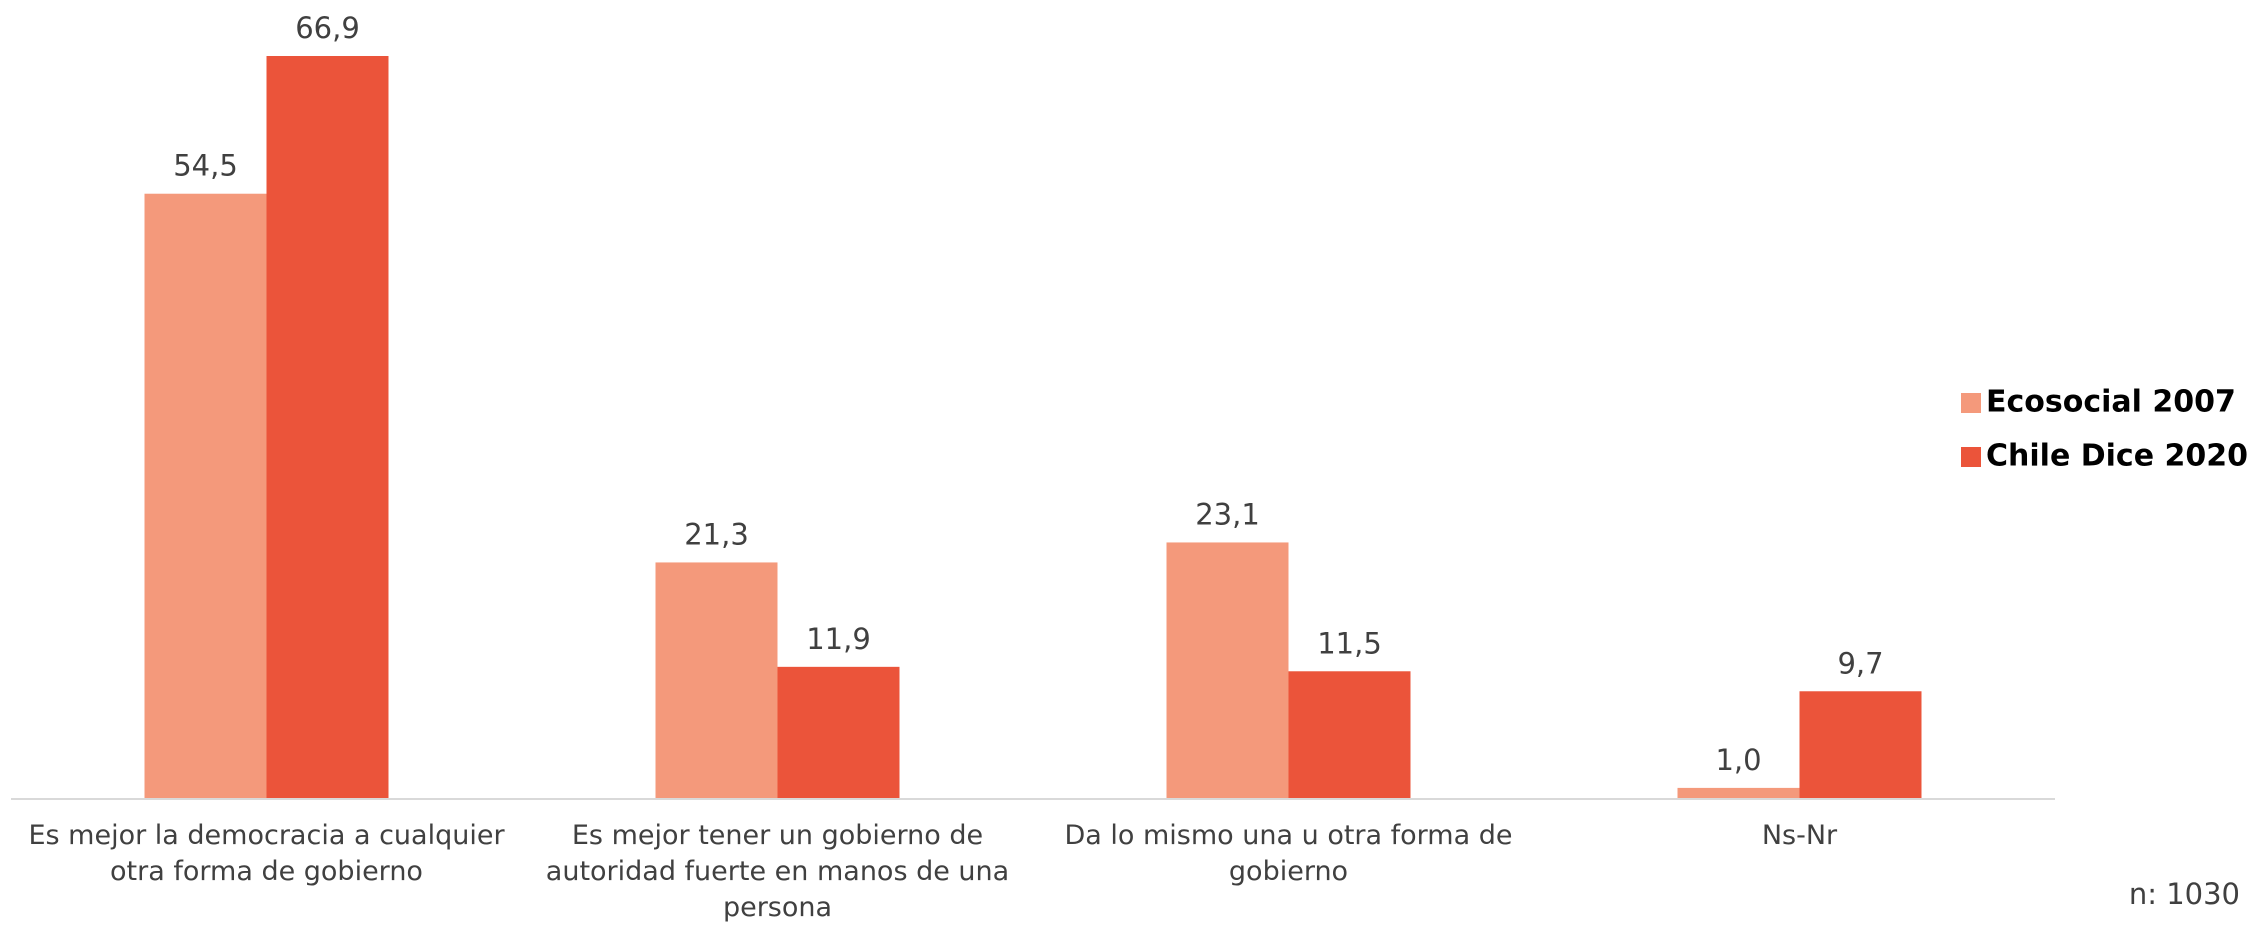  What do you see at coordinates (205, 166) in the screenshot?
I see `data-label: 54,5` at bounding box center [205, 166].